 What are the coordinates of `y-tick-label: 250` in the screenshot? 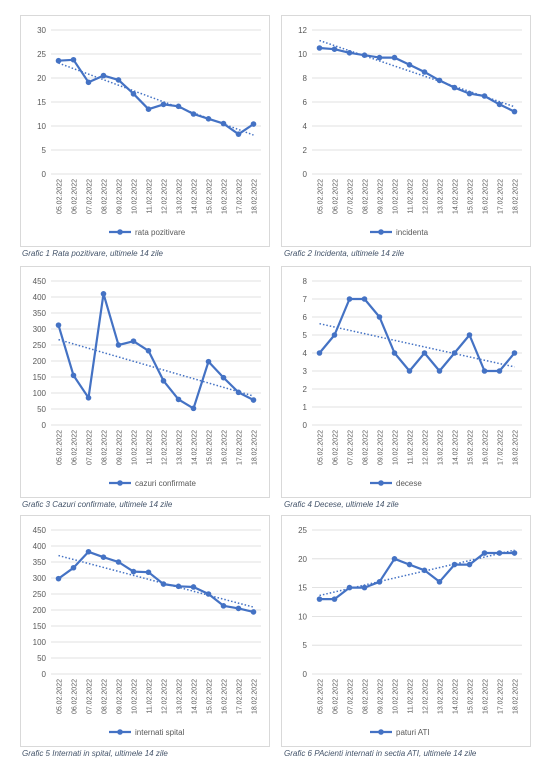 It's located at (40, 594).